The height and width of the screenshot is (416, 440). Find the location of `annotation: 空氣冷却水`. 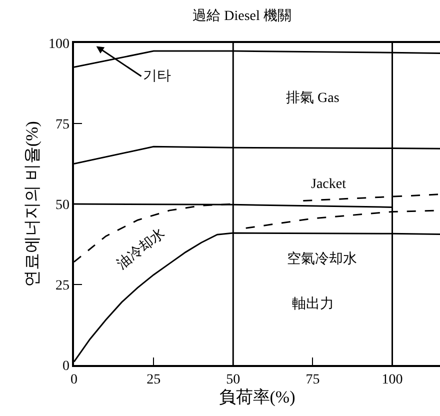

annotation: 空氣冷却水 is located at coordinates (322, 259).